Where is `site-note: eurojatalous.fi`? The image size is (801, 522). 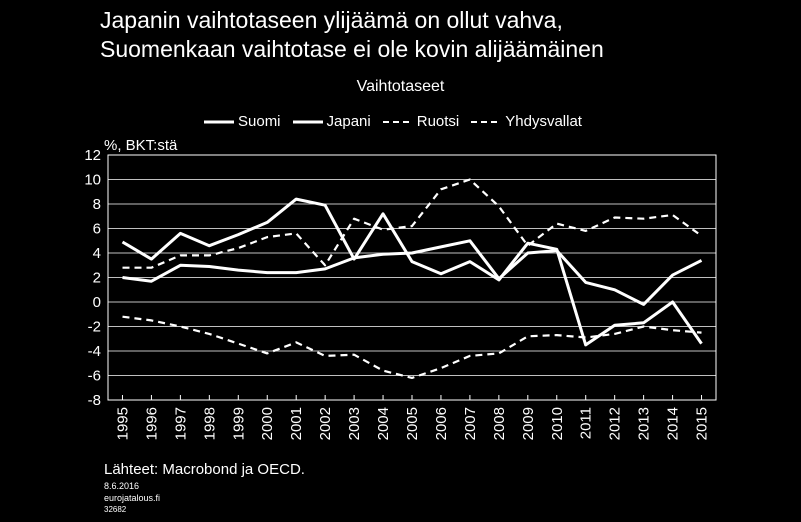 site-note: eurojatalous.fi is located at coordinates (132, 498).